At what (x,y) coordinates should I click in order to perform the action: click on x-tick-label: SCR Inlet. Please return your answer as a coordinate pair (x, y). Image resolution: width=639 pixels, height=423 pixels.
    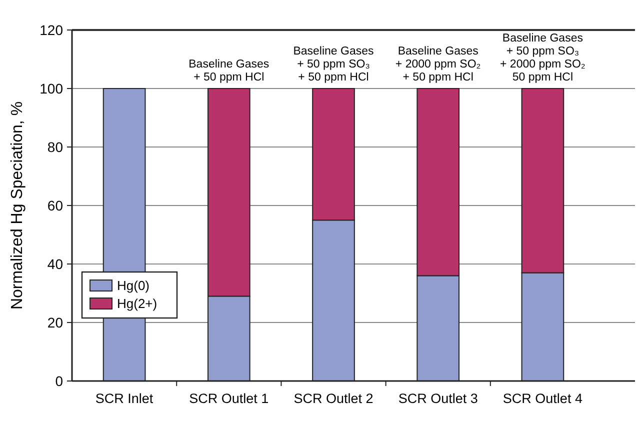
    Looking at the image, I should click on (124, 398).